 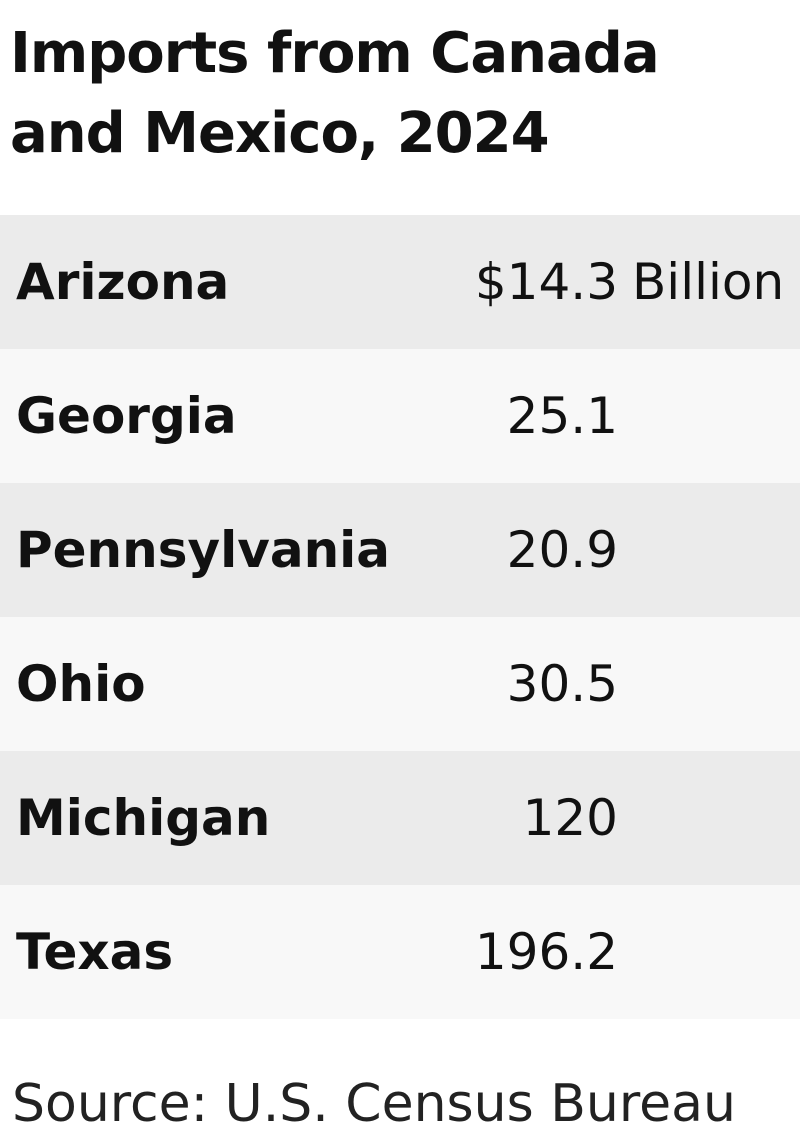 I want to click on state-label: Michigan, so click(x=143, y=818).